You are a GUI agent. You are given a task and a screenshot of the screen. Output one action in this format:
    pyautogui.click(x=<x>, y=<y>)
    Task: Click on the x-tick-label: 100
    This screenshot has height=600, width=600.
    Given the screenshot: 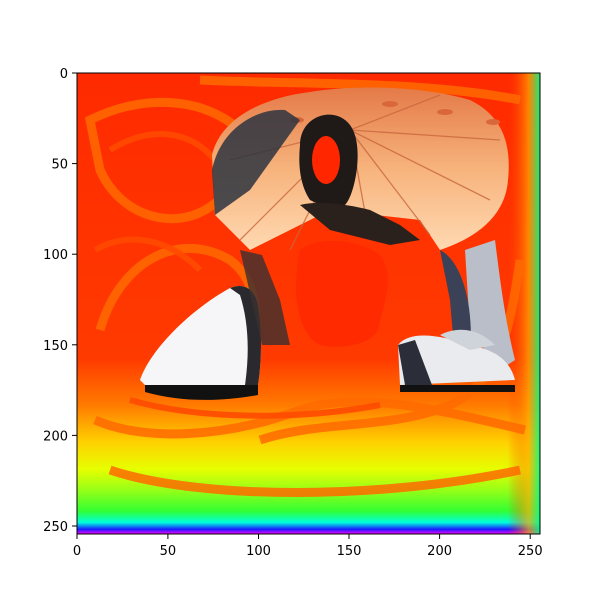 What is the action you would take?
    pyautogui.click(x=258, y=551)
    